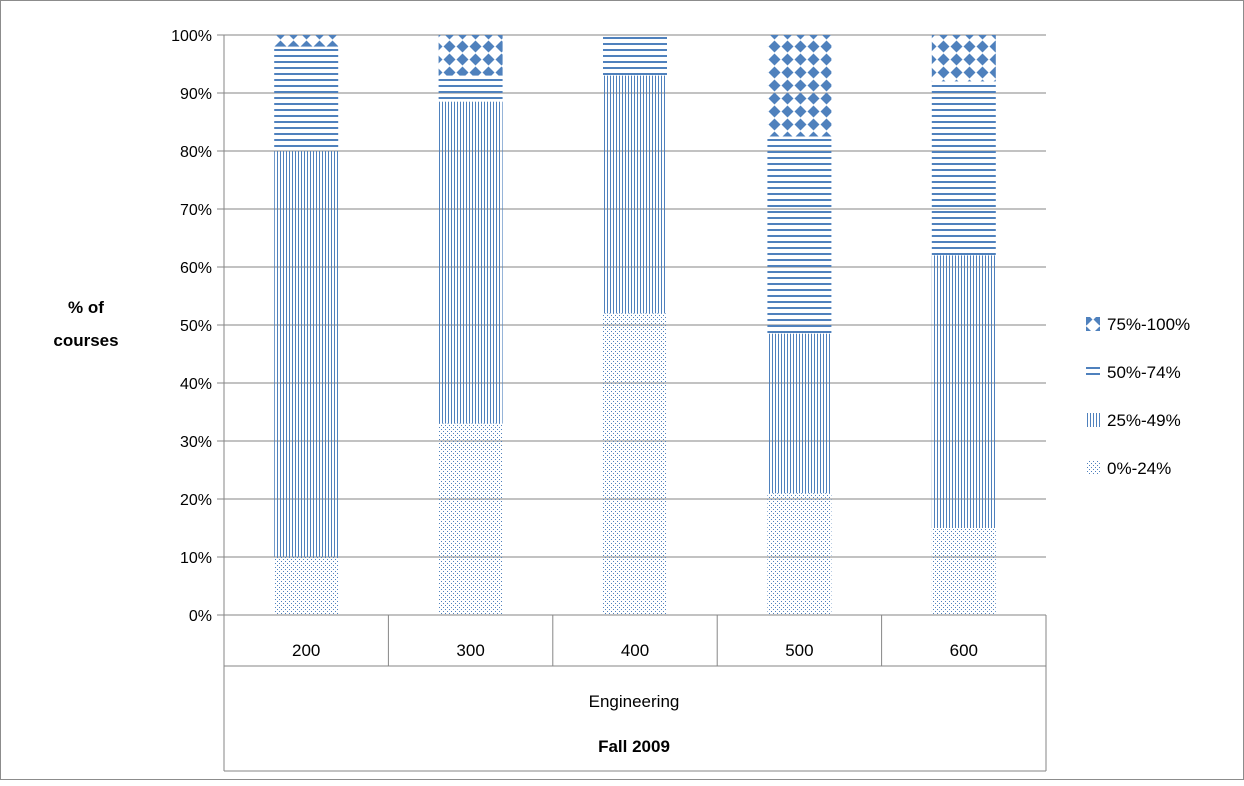 Image resolution: width=1244 pixels, height=786 pixels. Describe the element at coordinates (1144, 420) in the screenshot. I see `legend-label: 25%-49%` at that location.